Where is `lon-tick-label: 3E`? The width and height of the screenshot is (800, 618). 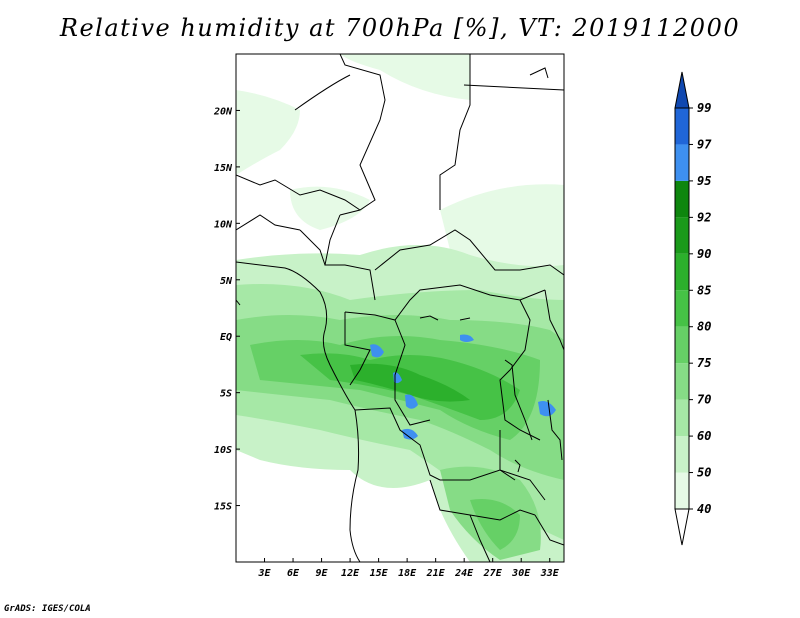
lon-tick-label: 3E is located at coordinates (264, 573).